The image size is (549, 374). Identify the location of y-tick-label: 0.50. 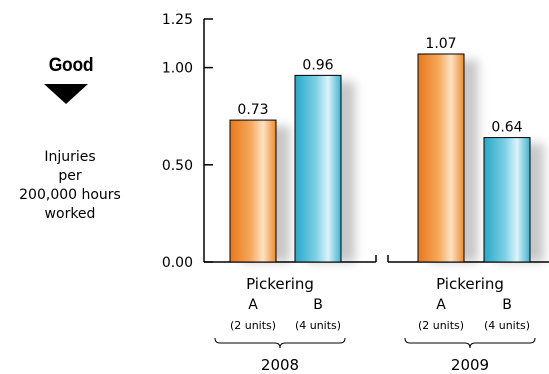
(177, 166).